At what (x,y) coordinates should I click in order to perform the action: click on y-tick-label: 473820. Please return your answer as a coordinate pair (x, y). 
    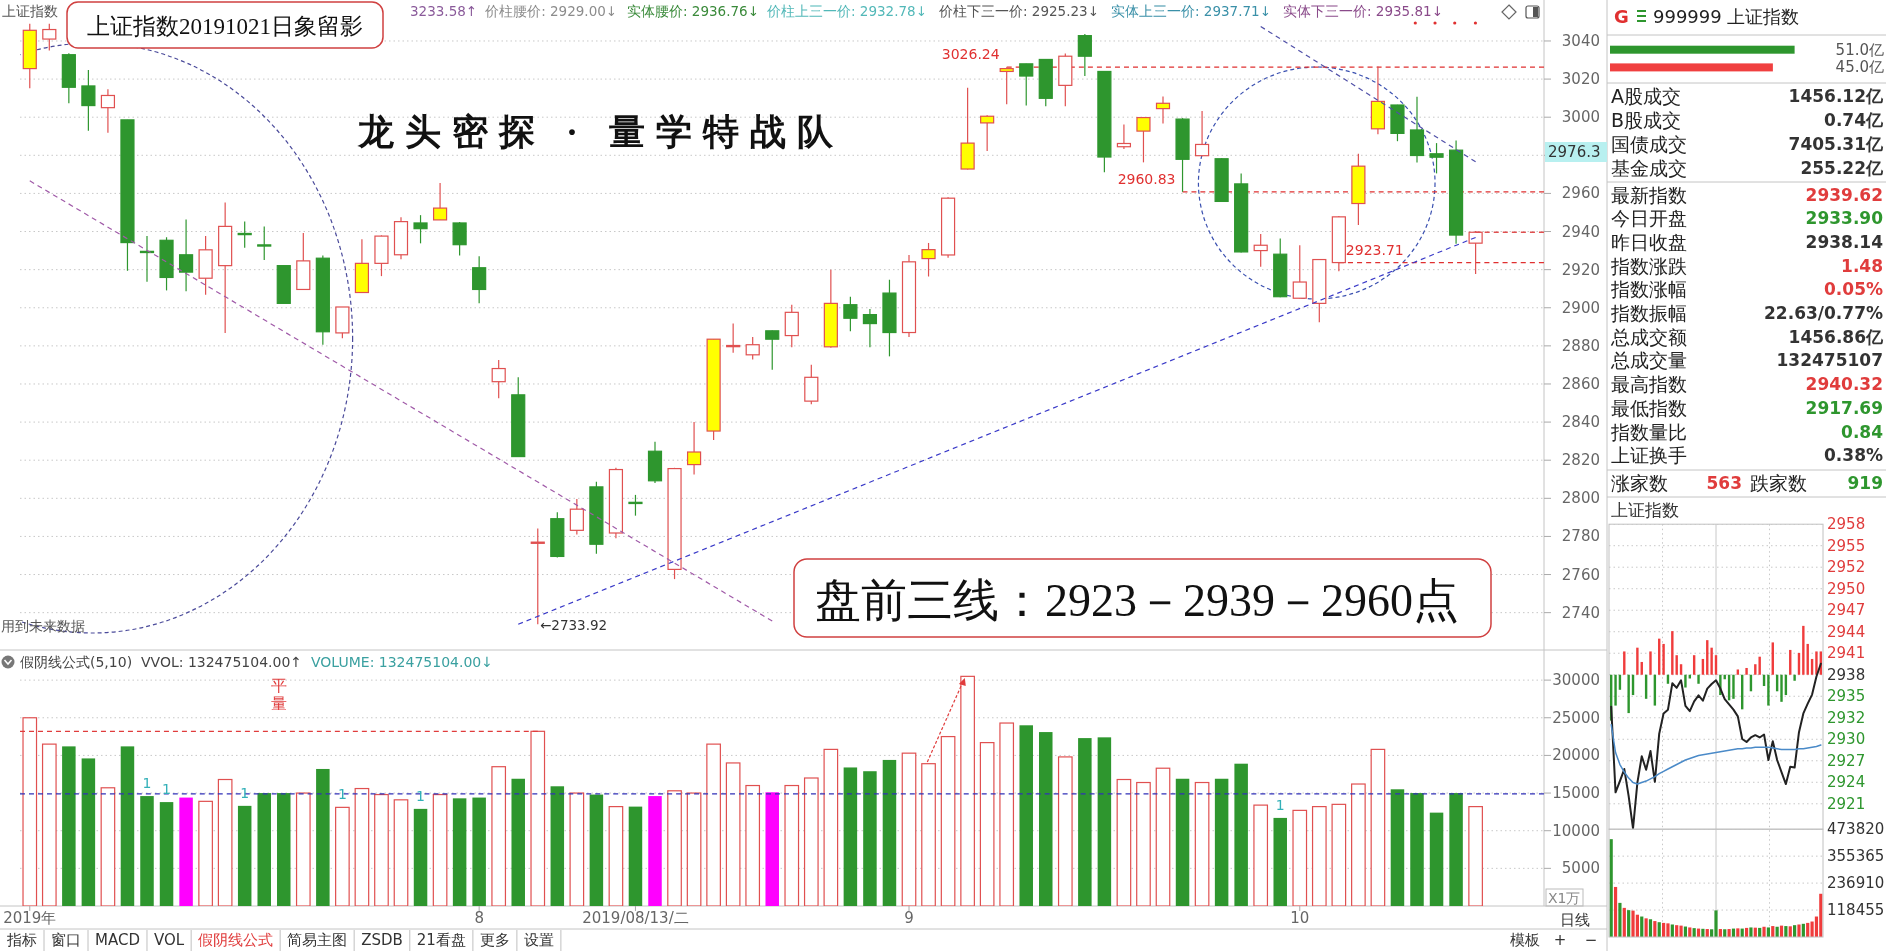
    Looking at the image, I should click on (1856, 829).